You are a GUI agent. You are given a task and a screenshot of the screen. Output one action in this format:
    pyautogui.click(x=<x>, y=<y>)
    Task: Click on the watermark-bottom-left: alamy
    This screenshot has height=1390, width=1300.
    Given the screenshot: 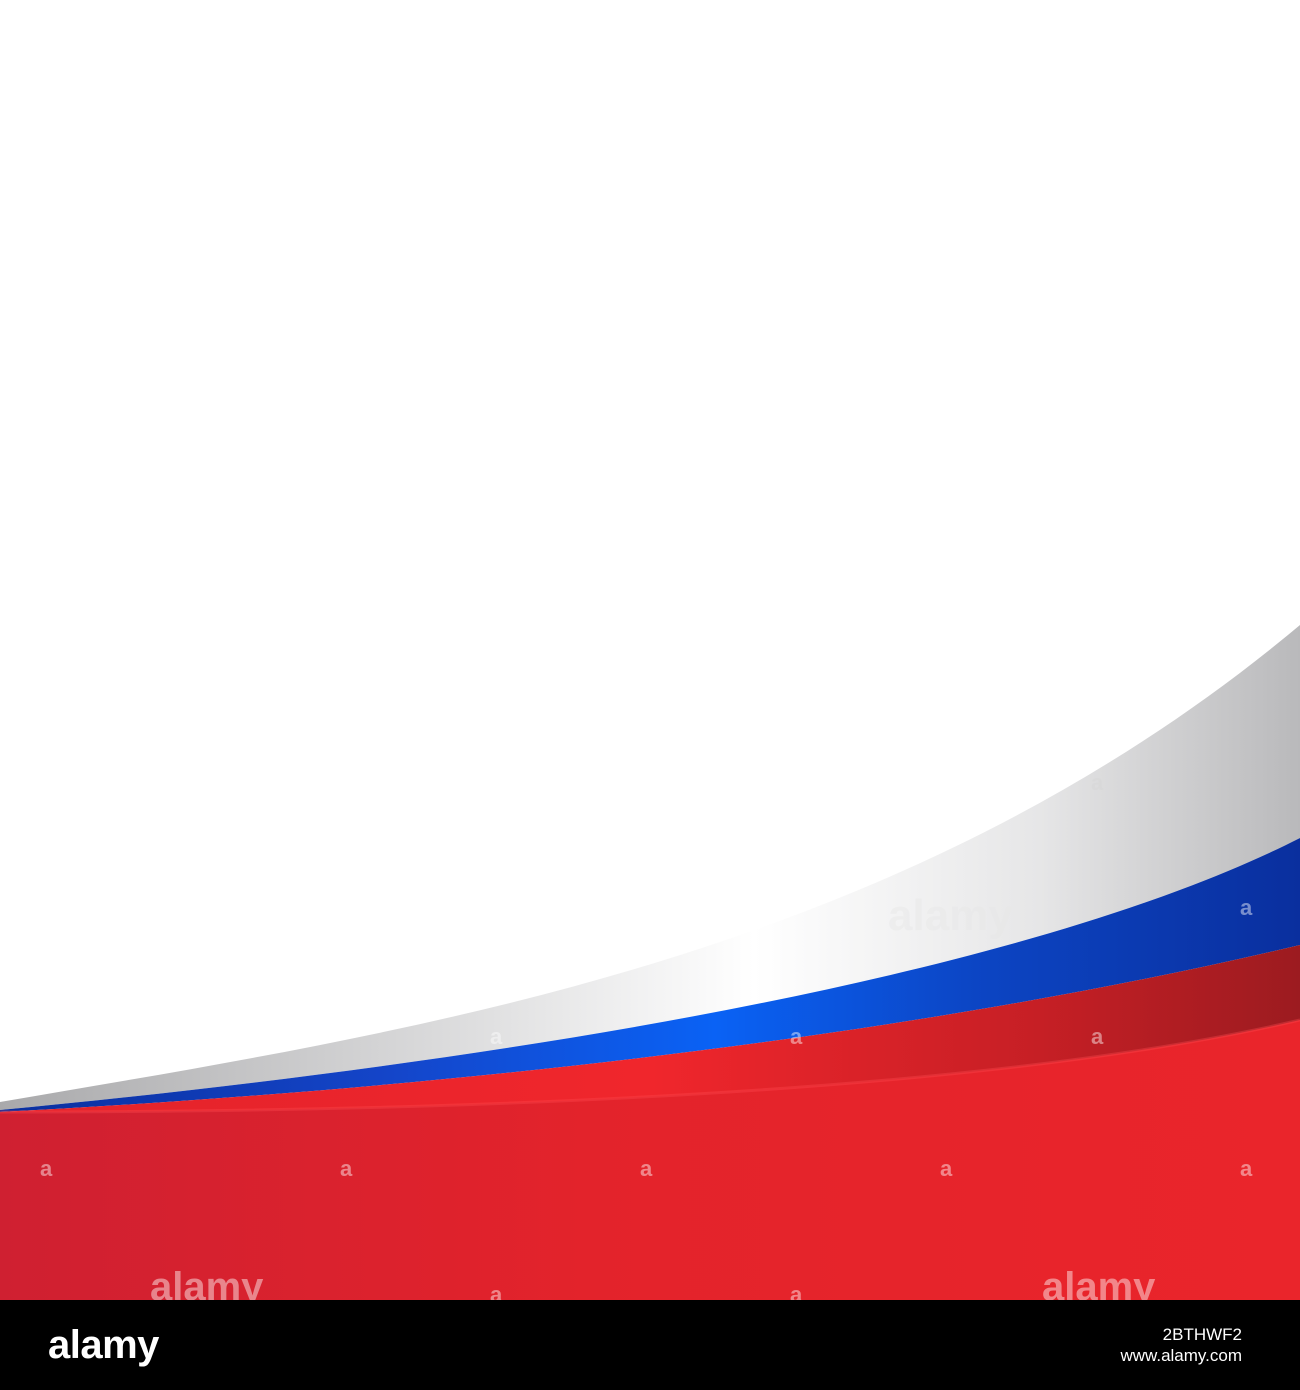 What is the action you would take?
    pyautogui.click(x=207, y=1282)
    